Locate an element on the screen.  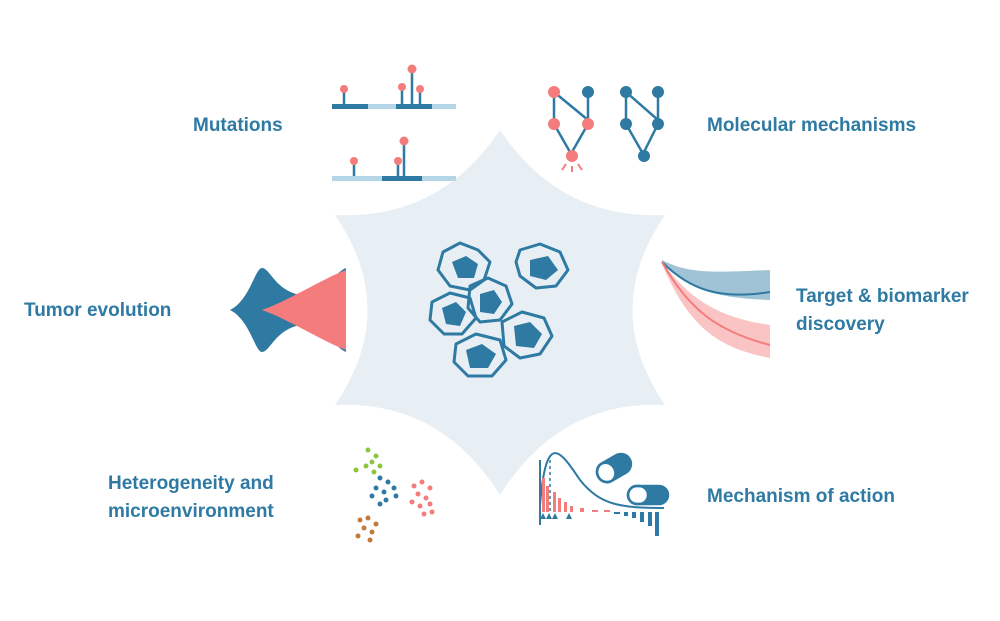
heterogeneity-line1: Heterogeneity and is located at coordinates (191, 483).